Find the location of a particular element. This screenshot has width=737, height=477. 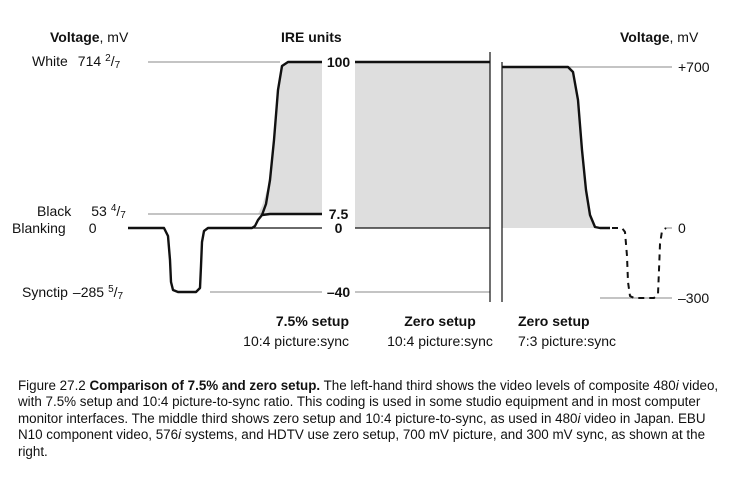

right-waveform is located at coordinates (556, 147).